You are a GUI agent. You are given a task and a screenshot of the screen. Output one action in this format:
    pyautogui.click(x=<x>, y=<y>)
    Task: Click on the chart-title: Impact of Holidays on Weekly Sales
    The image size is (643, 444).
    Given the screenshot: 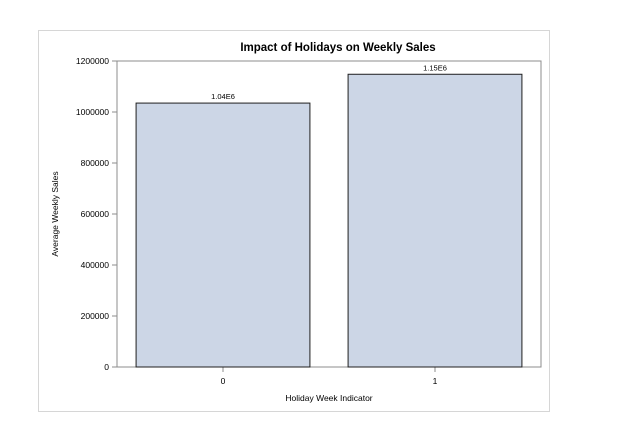 What is the action you would take?
    pyautogui.click(x=337, y=48)
    